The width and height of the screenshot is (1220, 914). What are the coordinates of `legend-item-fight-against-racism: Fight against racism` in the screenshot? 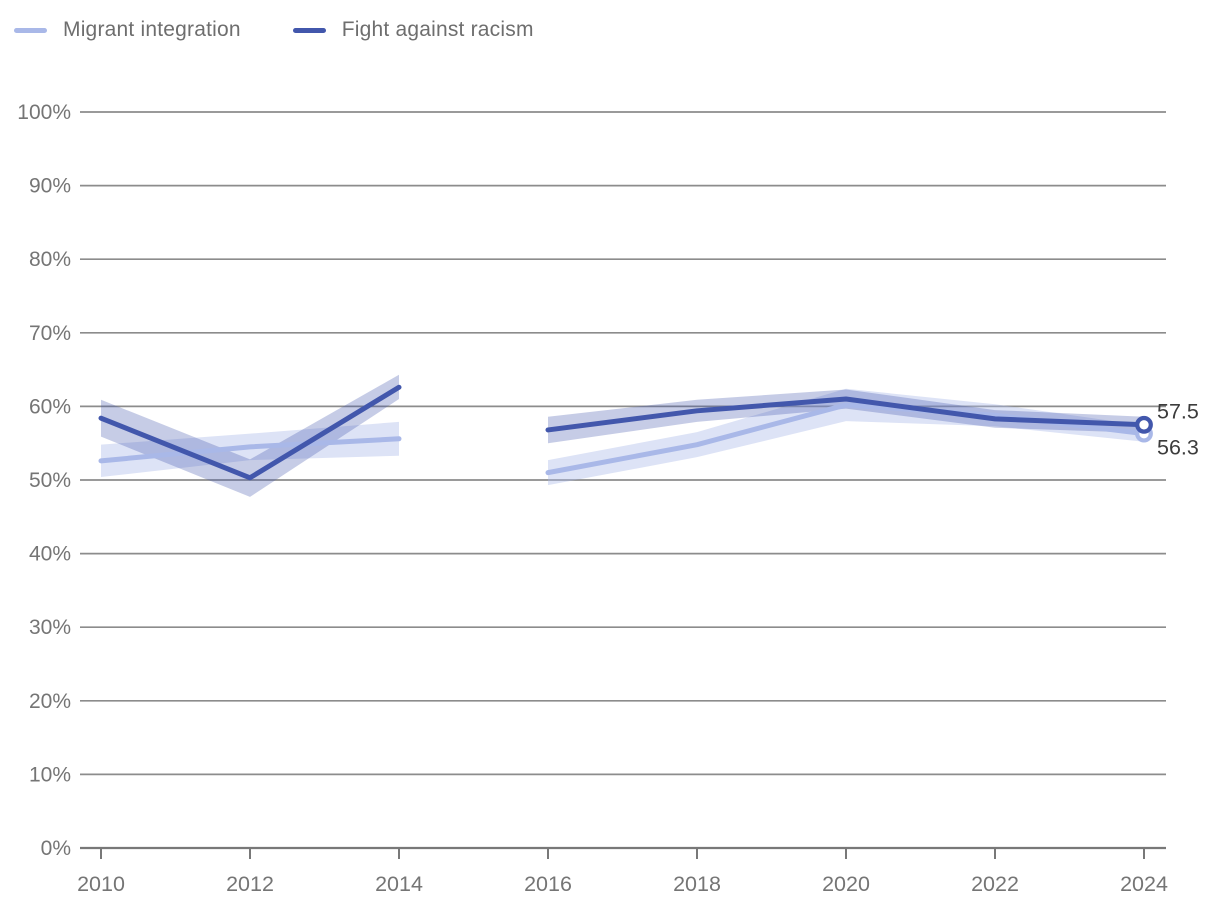 It's located at (413, 30).